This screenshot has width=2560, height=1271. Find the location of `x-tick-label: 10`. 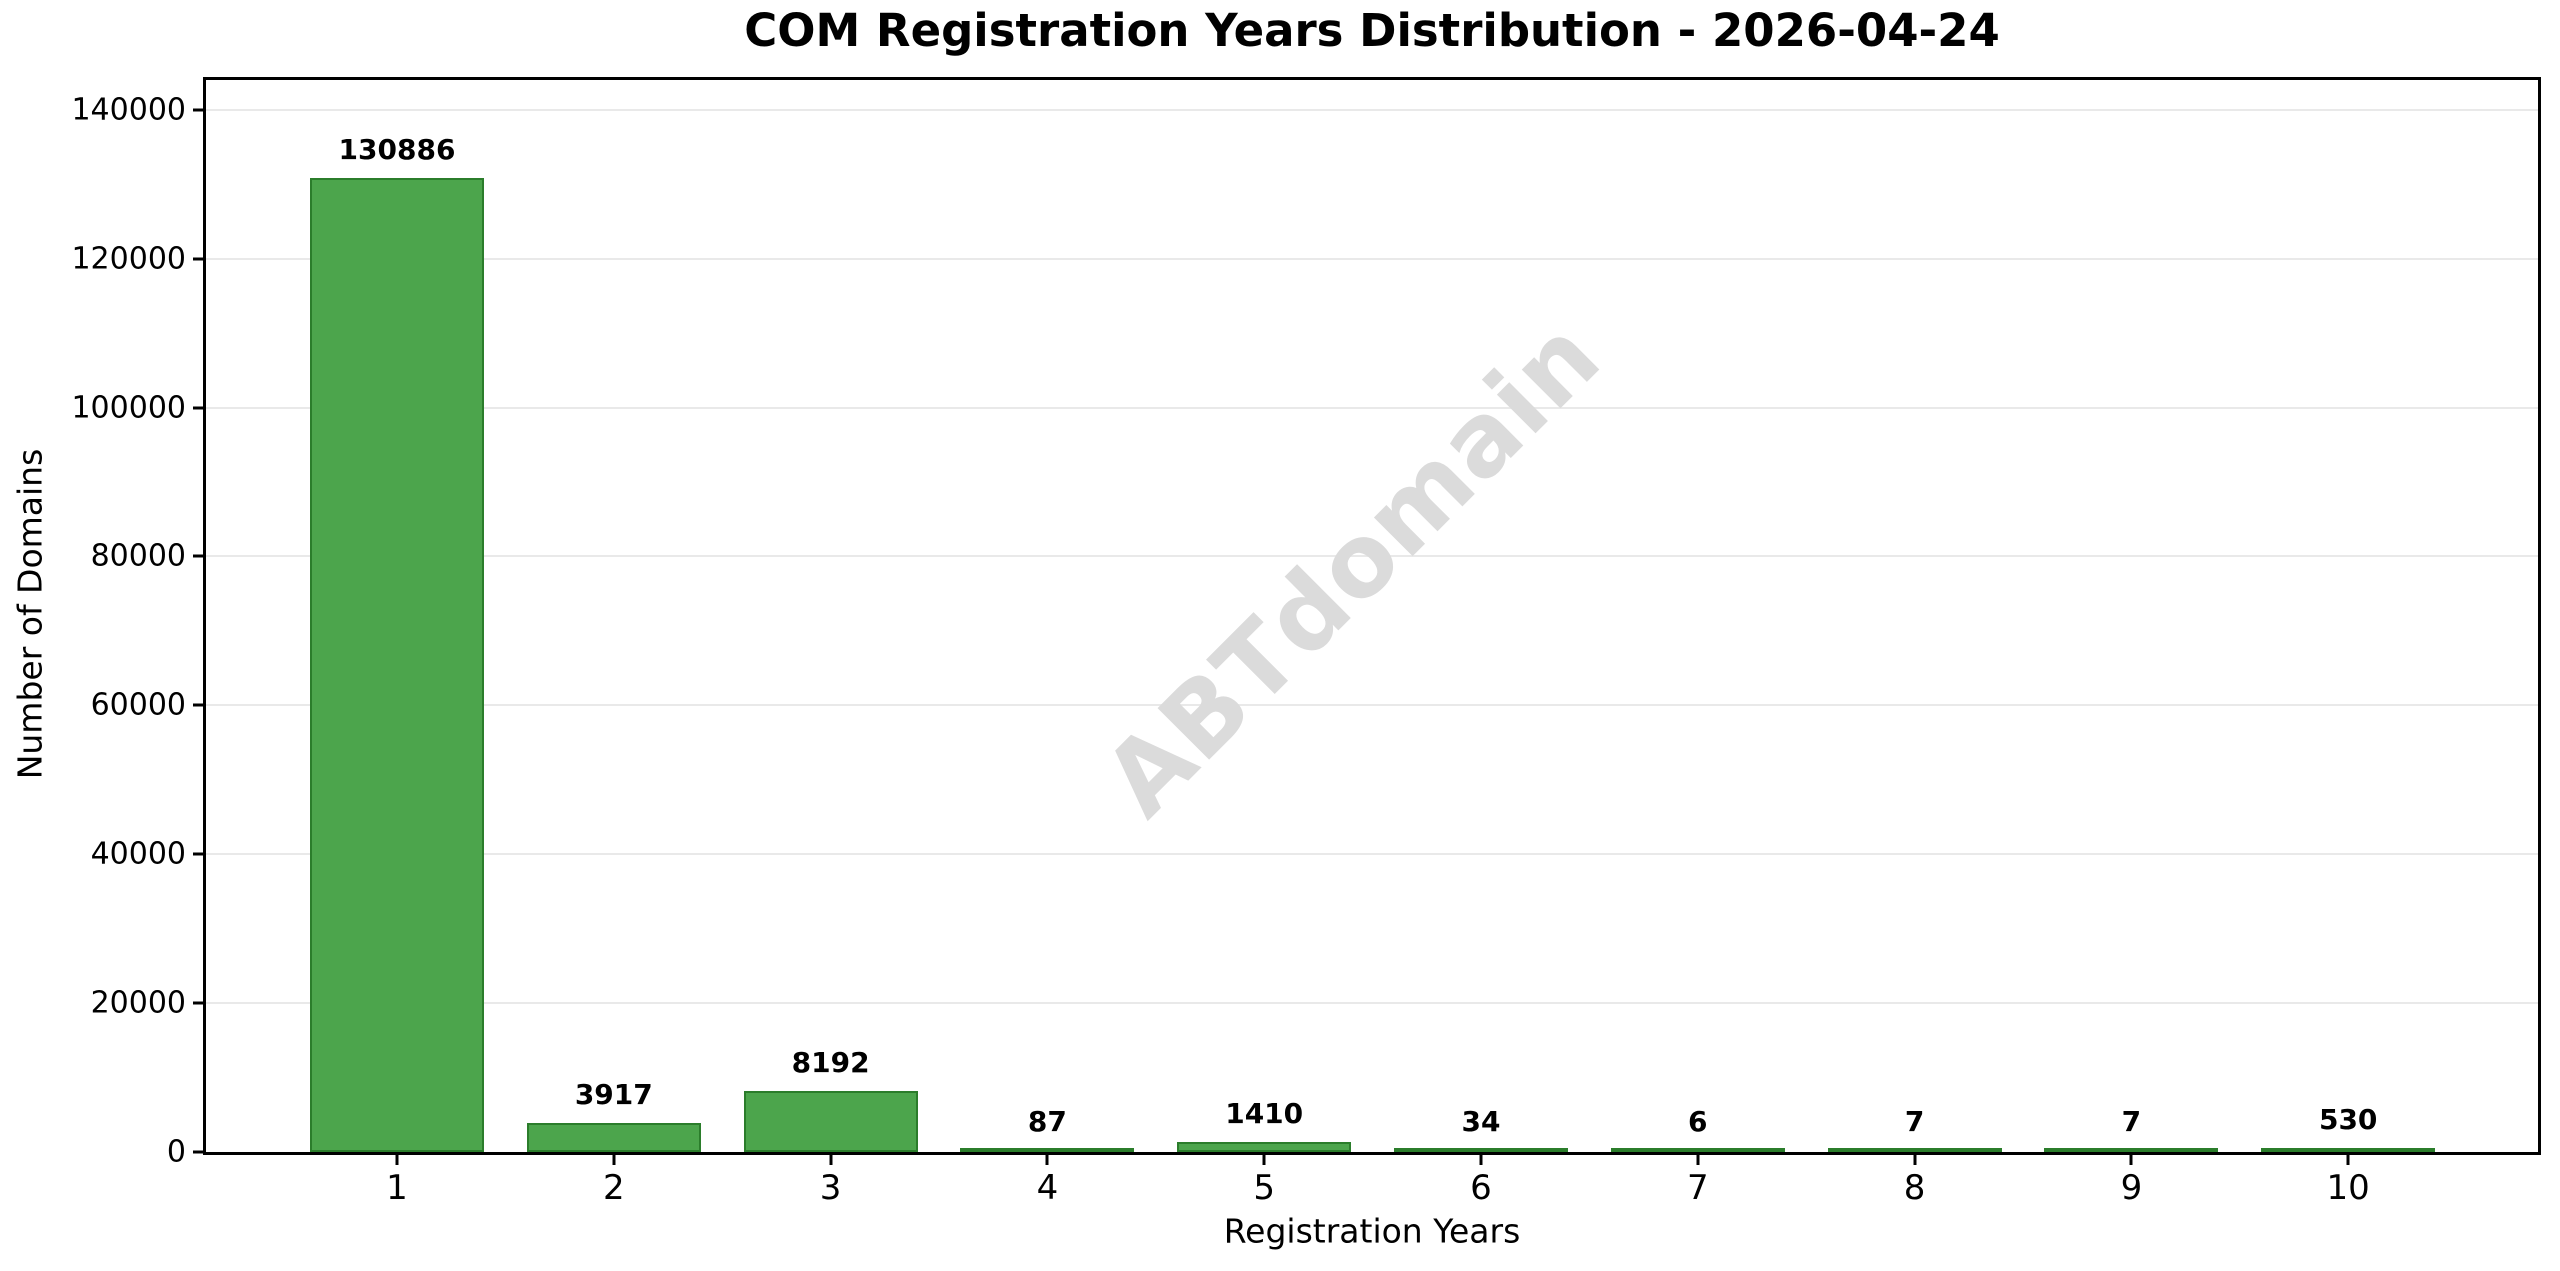

x-tick-label: 10 is located at coordinates (2348, 1188).